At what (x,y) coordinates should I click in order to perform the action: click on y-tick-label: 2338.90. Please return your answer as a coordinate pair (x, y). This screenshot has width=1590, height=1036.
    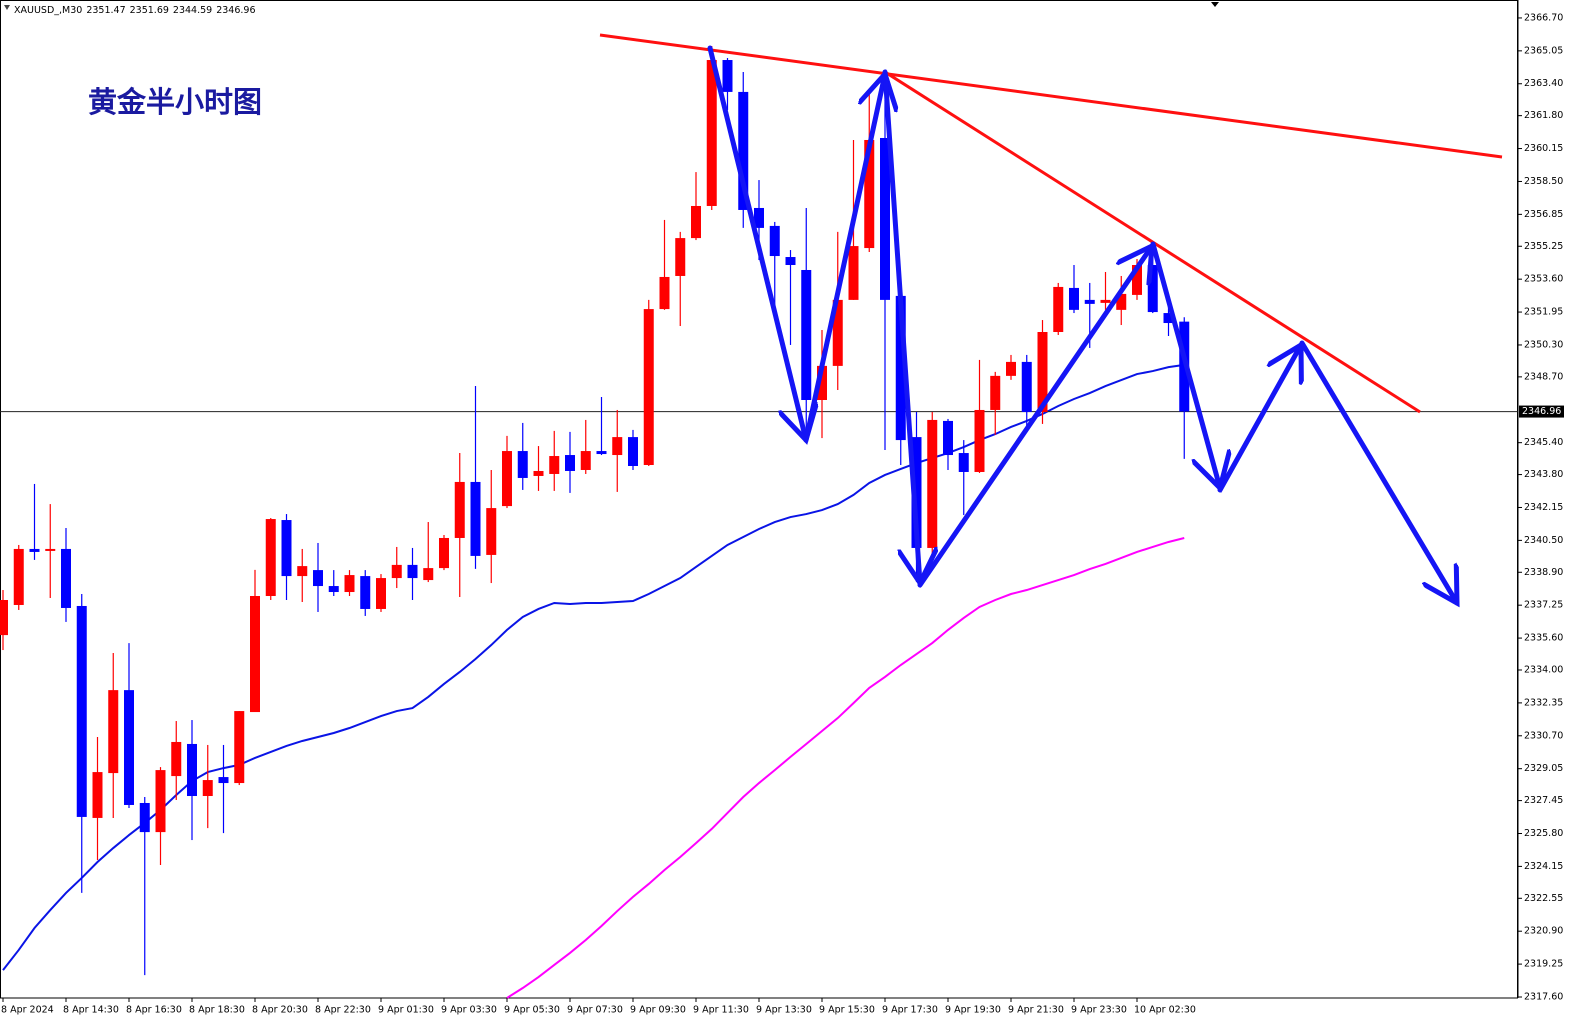
    Looking at the image, I should click on (1543, 572).